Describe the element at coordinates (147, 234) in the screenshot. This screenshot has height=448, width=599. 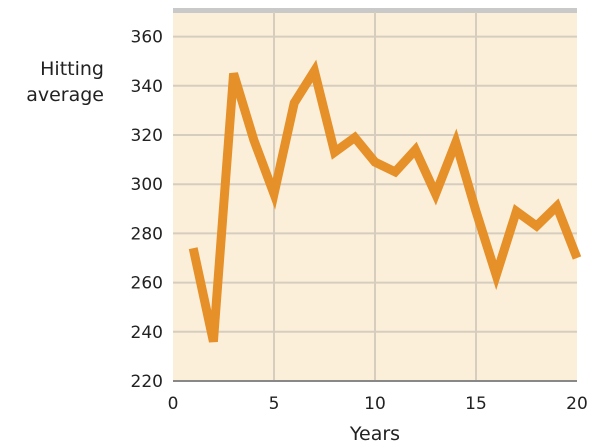
I see `y-tick-label: 280` at that location.